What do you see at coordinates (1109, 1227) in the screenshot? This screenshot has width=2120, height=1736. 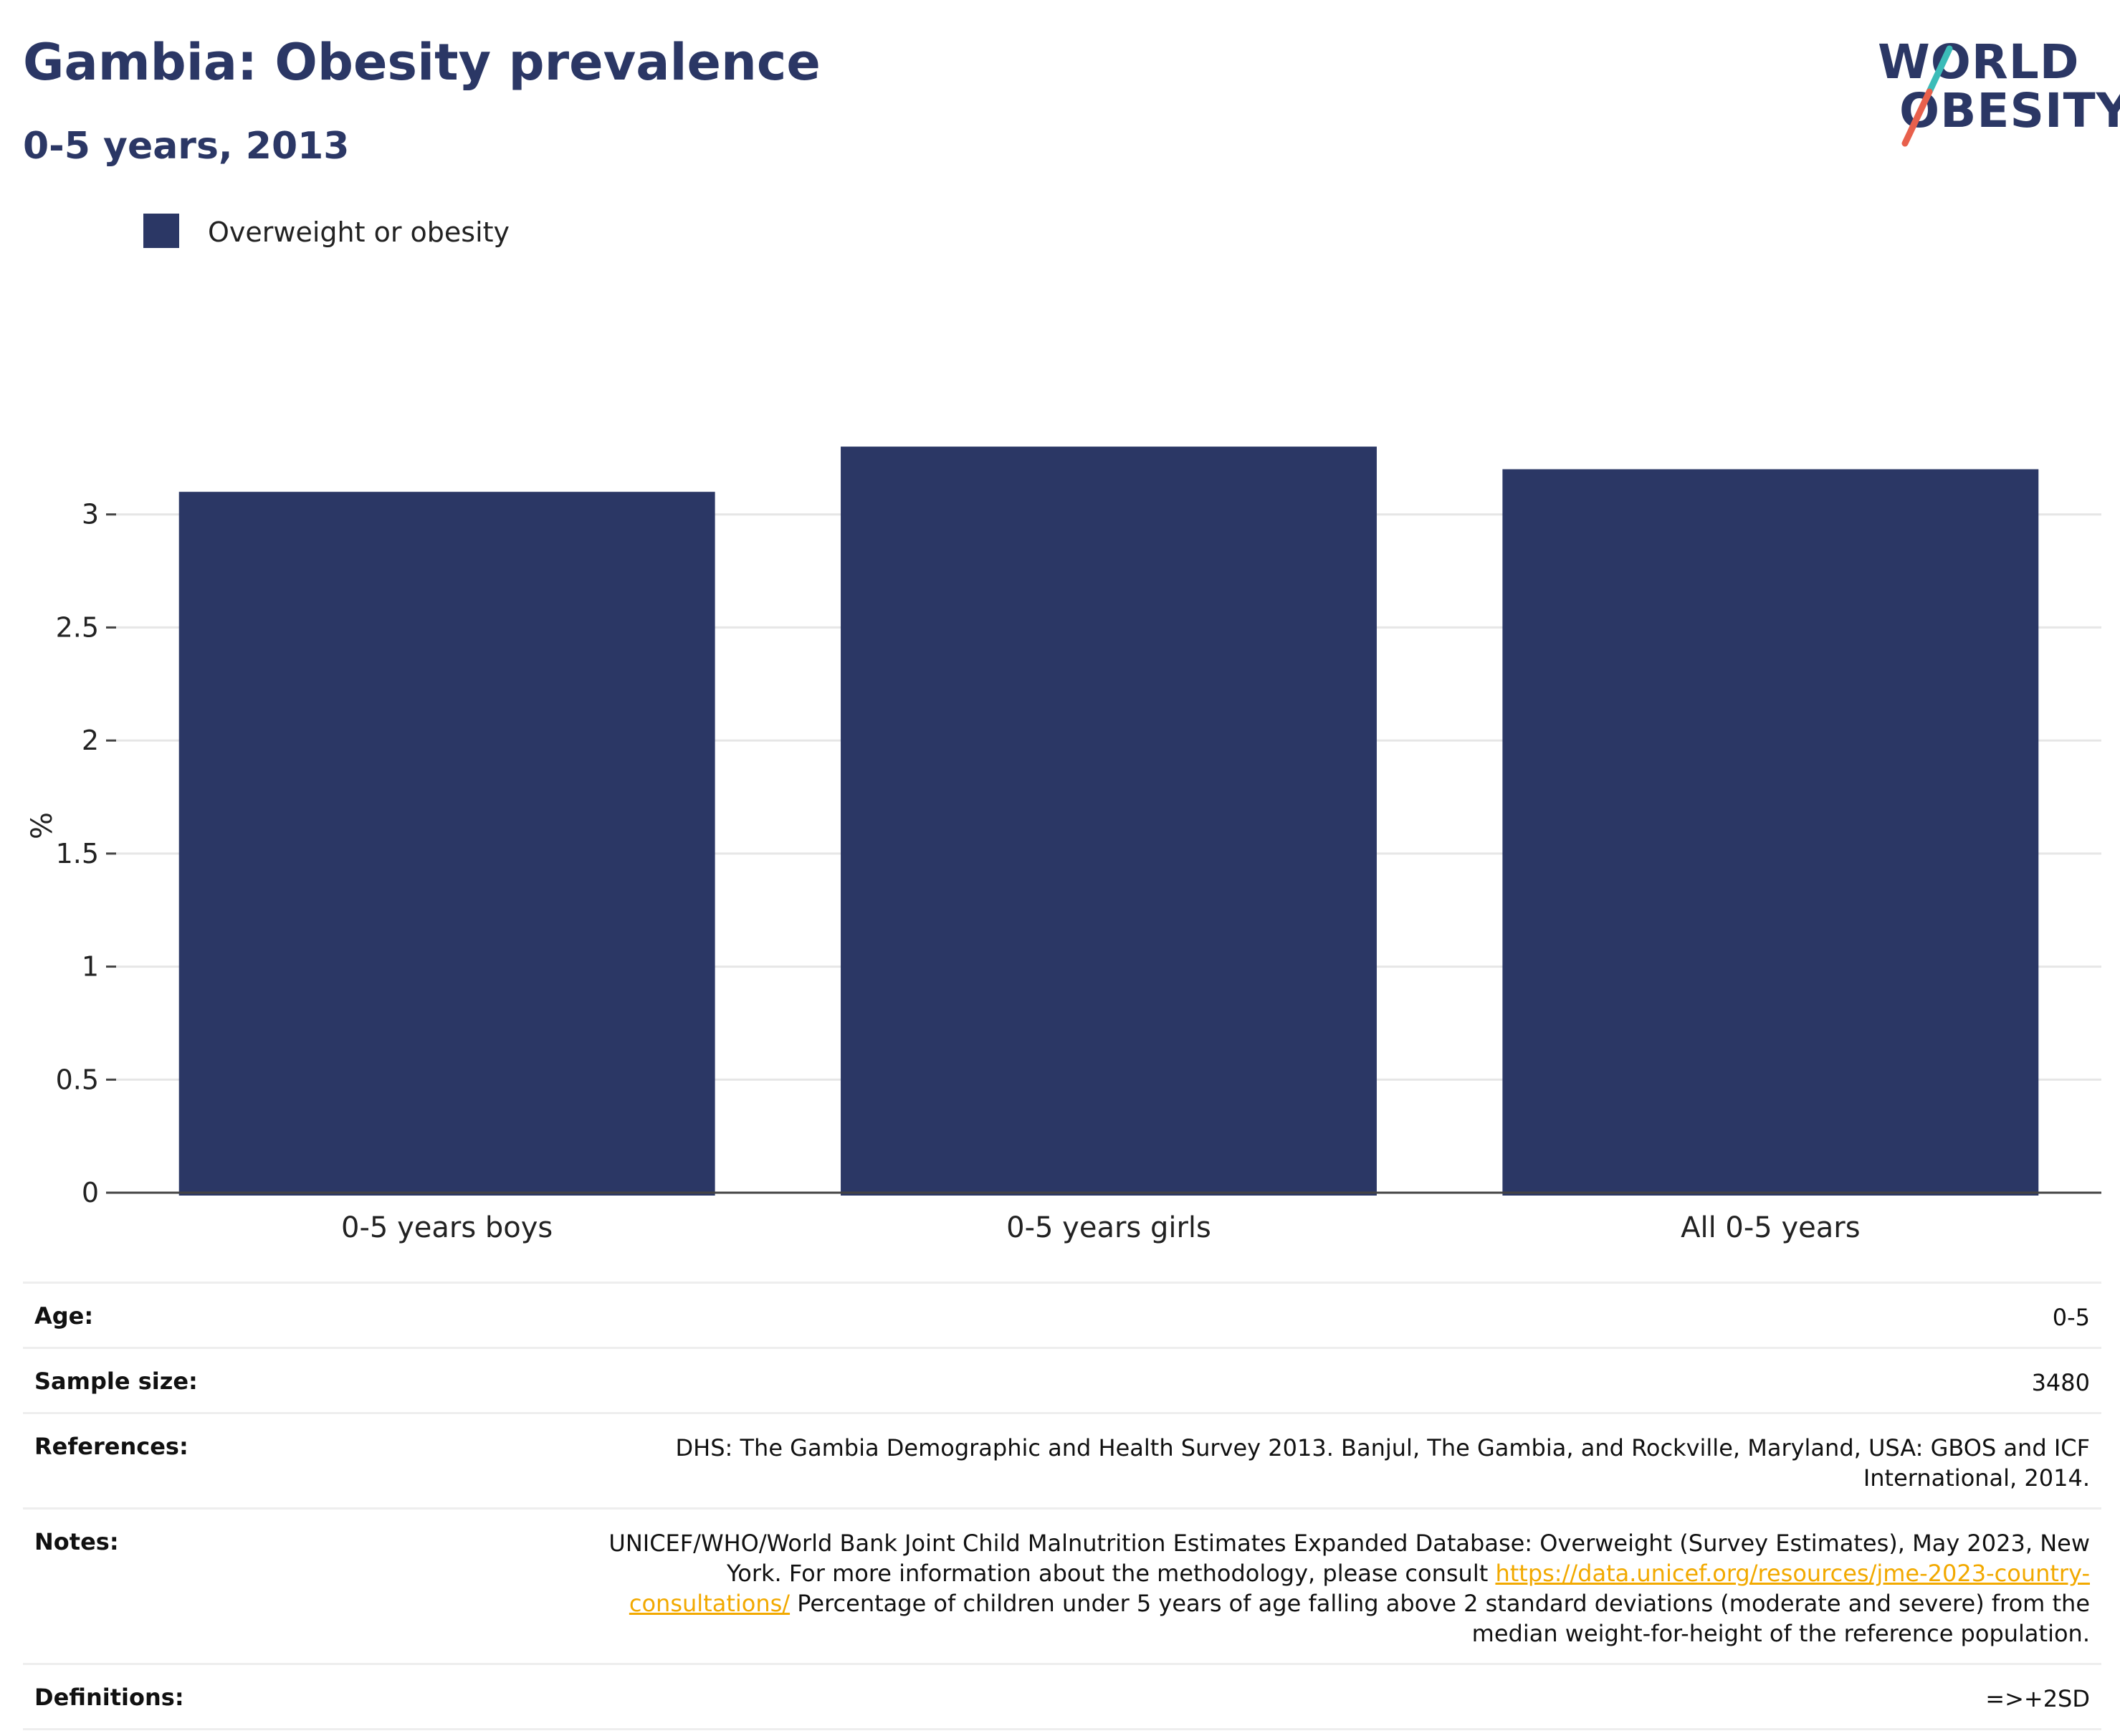 I see `x-tick-label: 0-5 years girls` at bounding box center [1109, 1227].